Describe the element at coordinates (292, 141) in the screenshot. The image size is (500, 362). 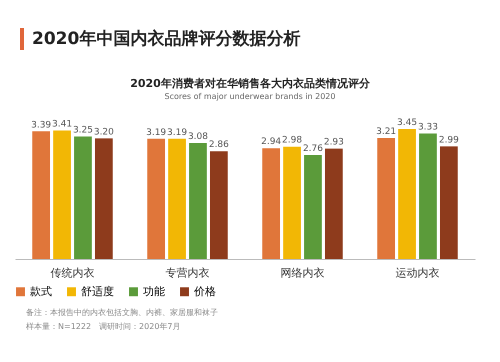
I see `data-label: 2.98` at that location.